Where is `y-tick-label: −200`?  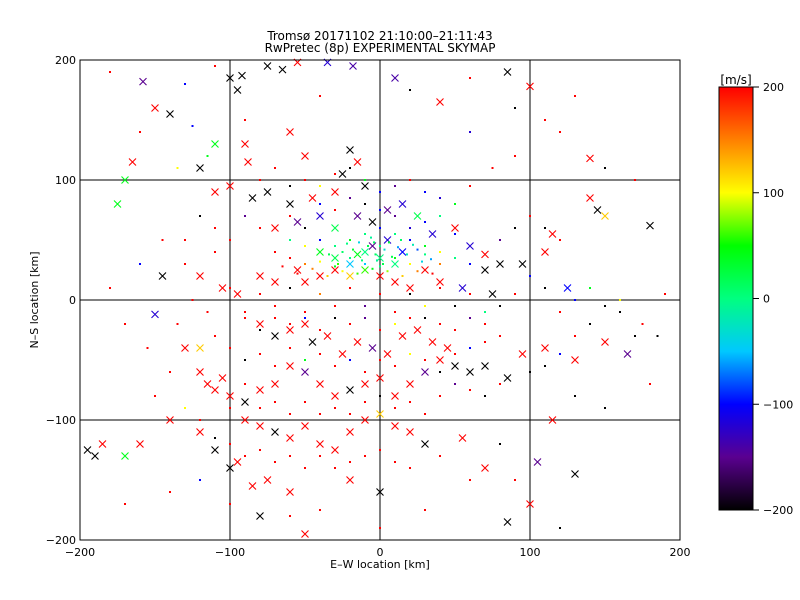 y-tick-label: −200 is located at coordinates (61, 540).